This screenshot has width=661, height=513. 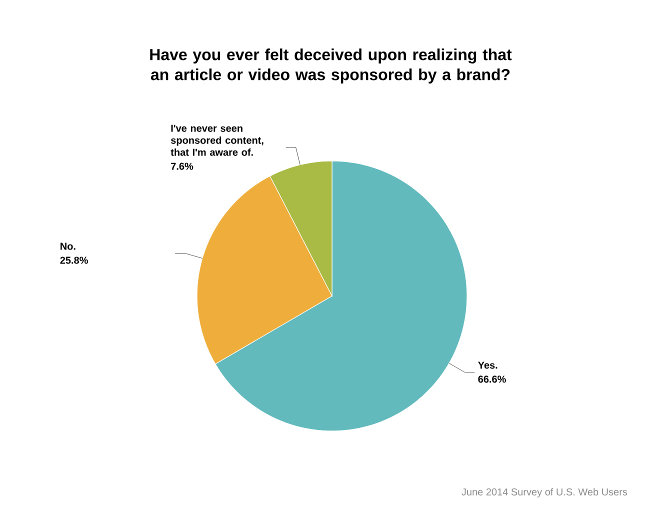 What do you see at coordinates (217, 140) in the screenshot?
I see `slice-label: I've never seen sponsored content, that I'm aware of.` at bounding box center [217, 140].